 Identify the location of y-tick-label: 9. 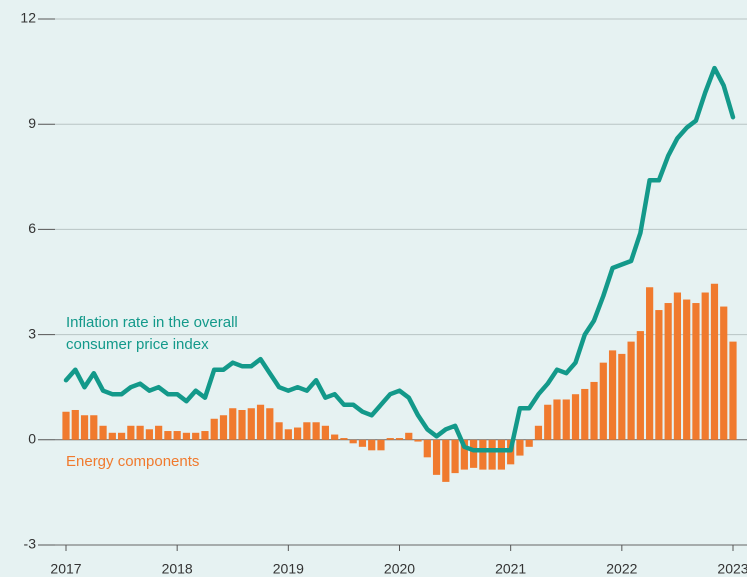
(32, 123).